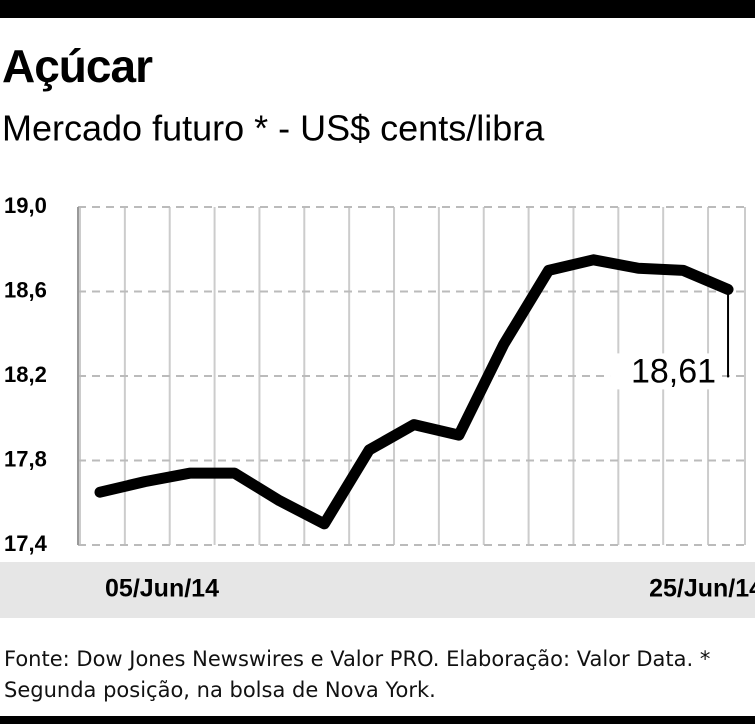 This screenshot has width=755, height=724. Describe the element at coordinates (702, 589) in the screenshot. I see `x-tick-label: 25/Jun/14` at that location.